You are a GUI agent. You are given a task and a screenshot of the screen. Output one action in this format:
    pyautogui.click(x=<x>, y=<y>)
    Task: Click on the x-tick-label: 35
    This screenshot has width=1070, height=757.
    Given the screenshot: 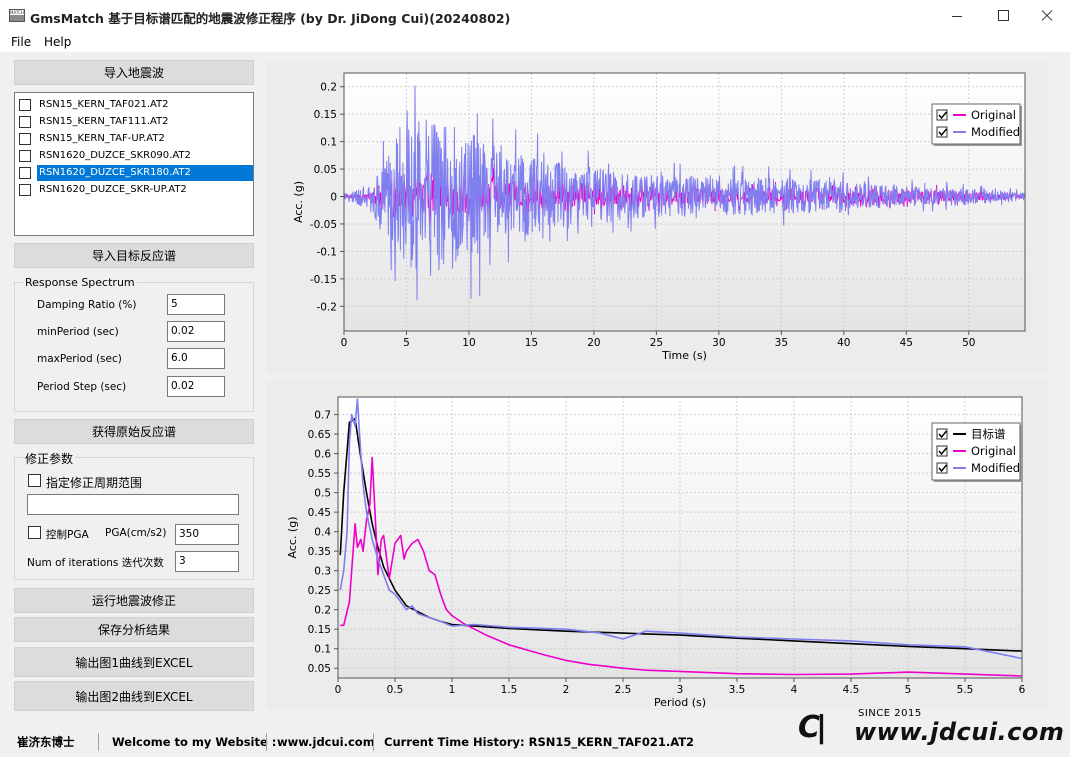 What is the action you would take?
    pyautogui.click(x=781, y=343)
    